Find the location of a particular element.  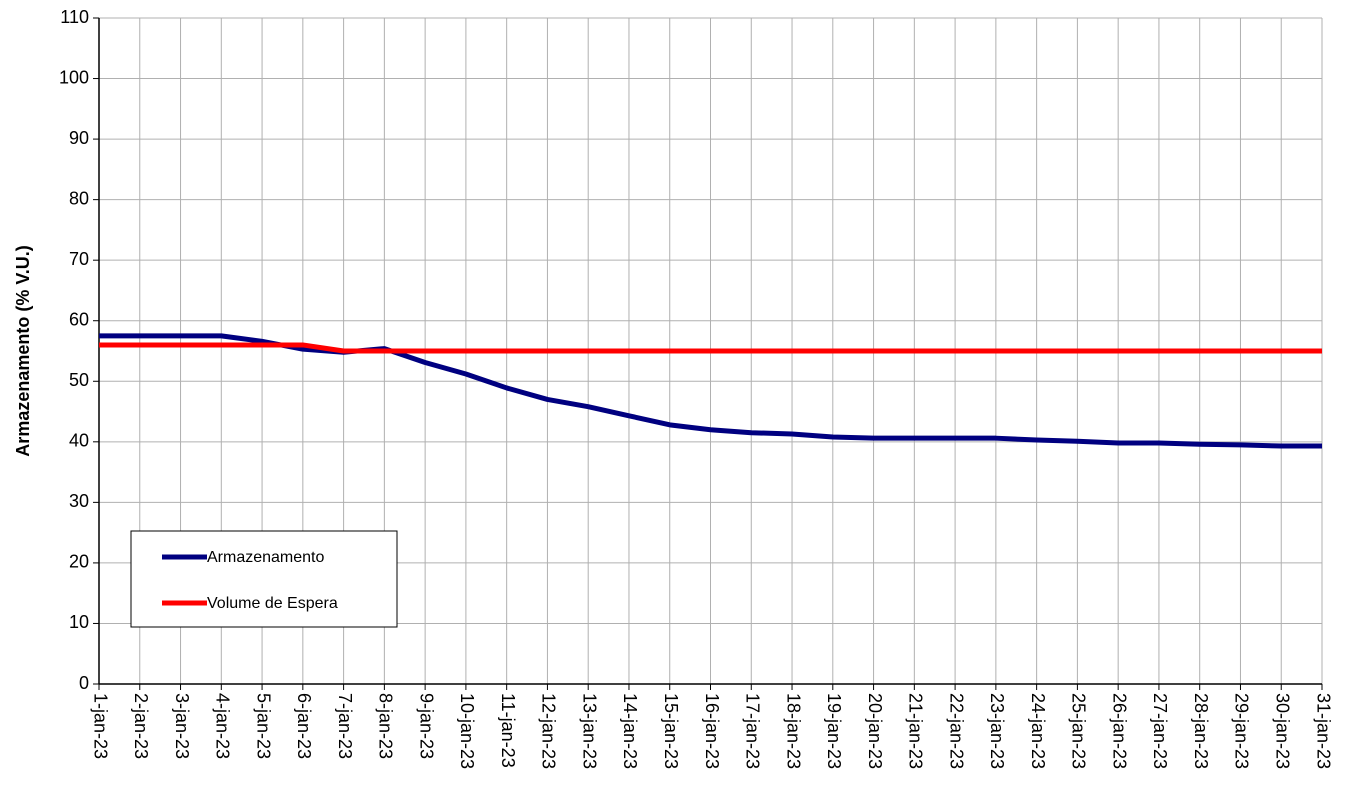

y-tick-label: 110 is located at coordinates (74, 17).